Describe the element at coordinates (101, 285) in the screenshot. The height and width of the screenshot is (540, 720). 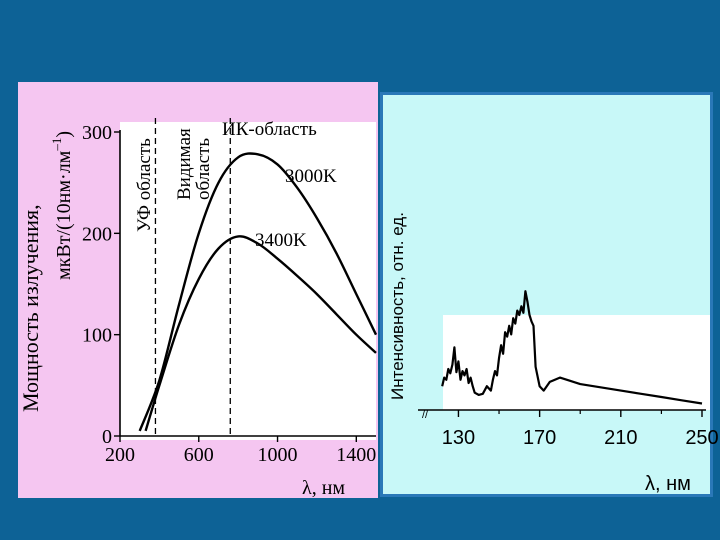
I see `left-y-ticks: 0 100 200 300` at that location.